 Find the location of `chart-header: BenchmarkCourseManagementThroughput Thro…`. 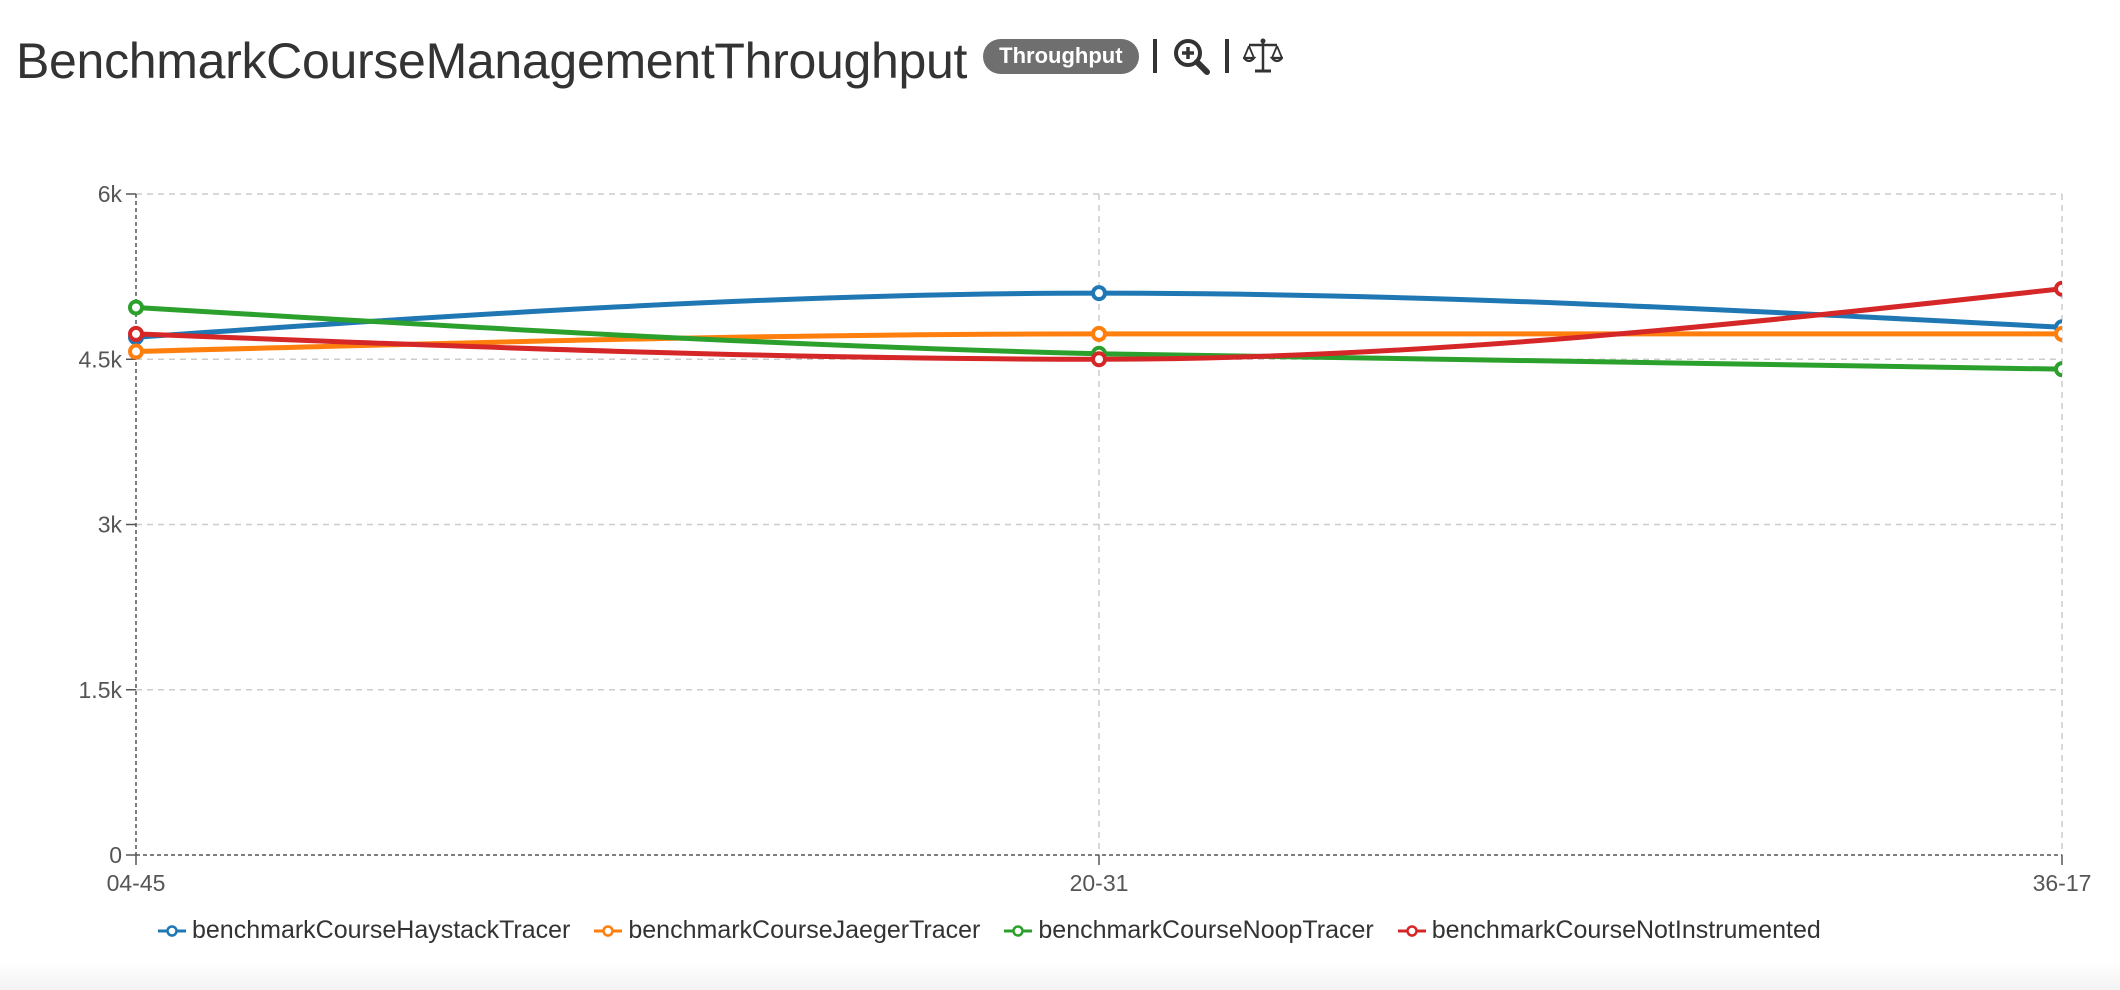

chart-header: BenchmarkCourseManagementThroughput Thro… is located at coordinates (649, 61).